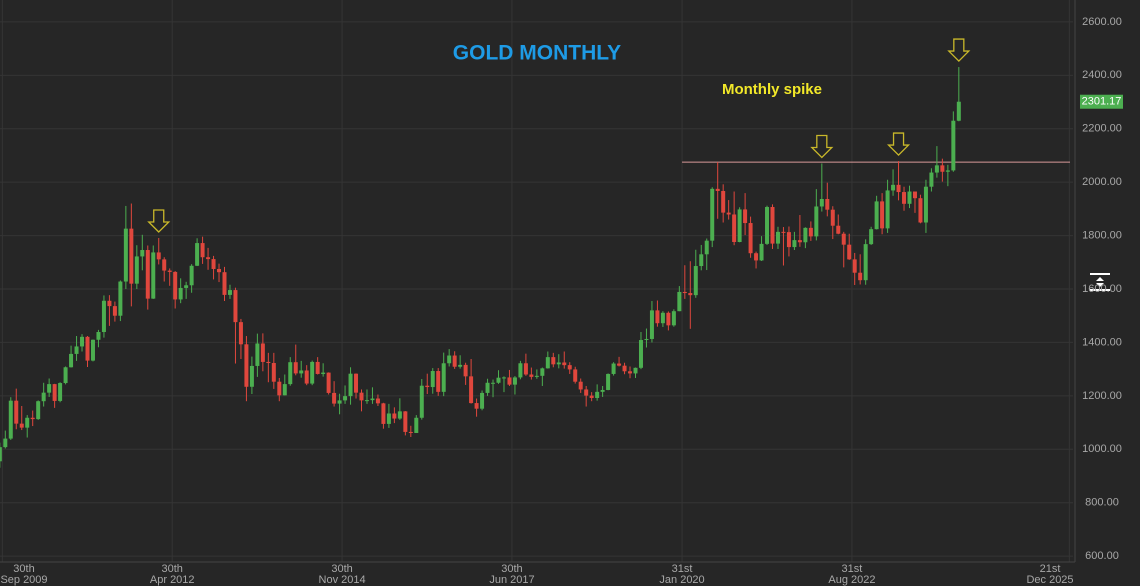 This screenshot has width=1140, height=586. Describe the element at coordinates (1102, 449) in the screenshot. I see `y-tick-label: 1000.00` at that location.